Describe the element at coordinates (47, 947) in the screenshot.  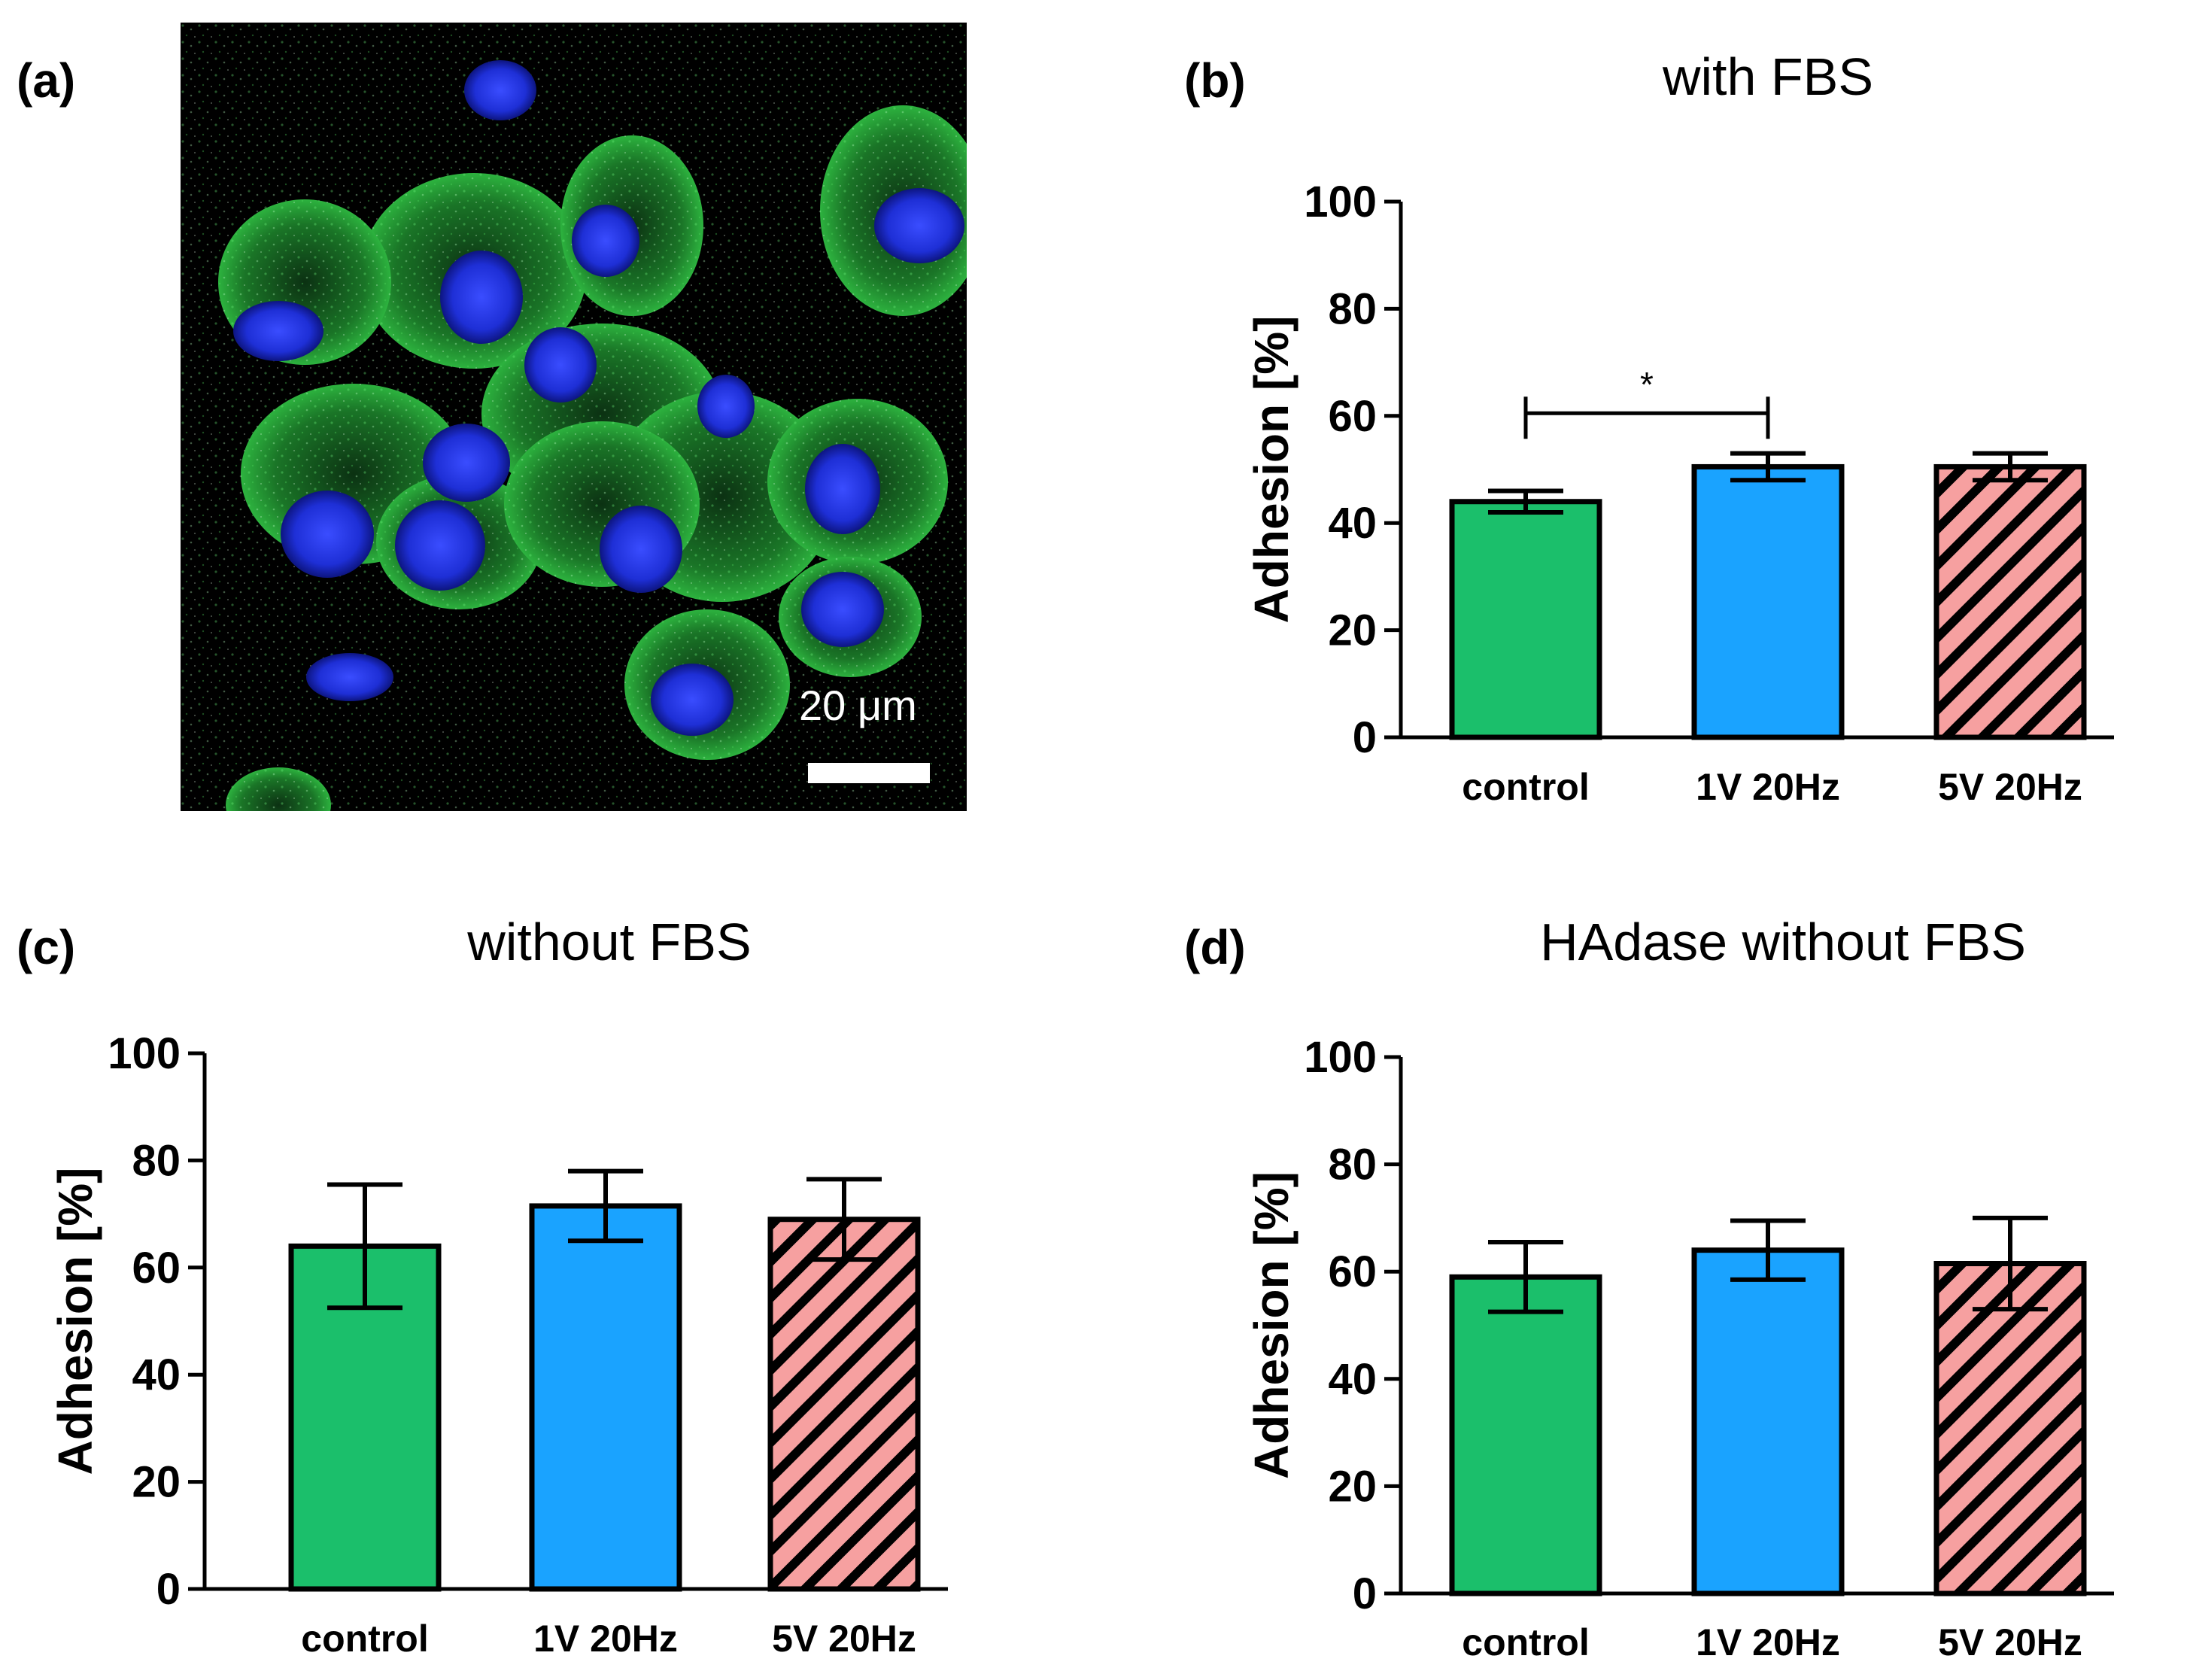
I see `panel-c-letter: (c)` at that location.